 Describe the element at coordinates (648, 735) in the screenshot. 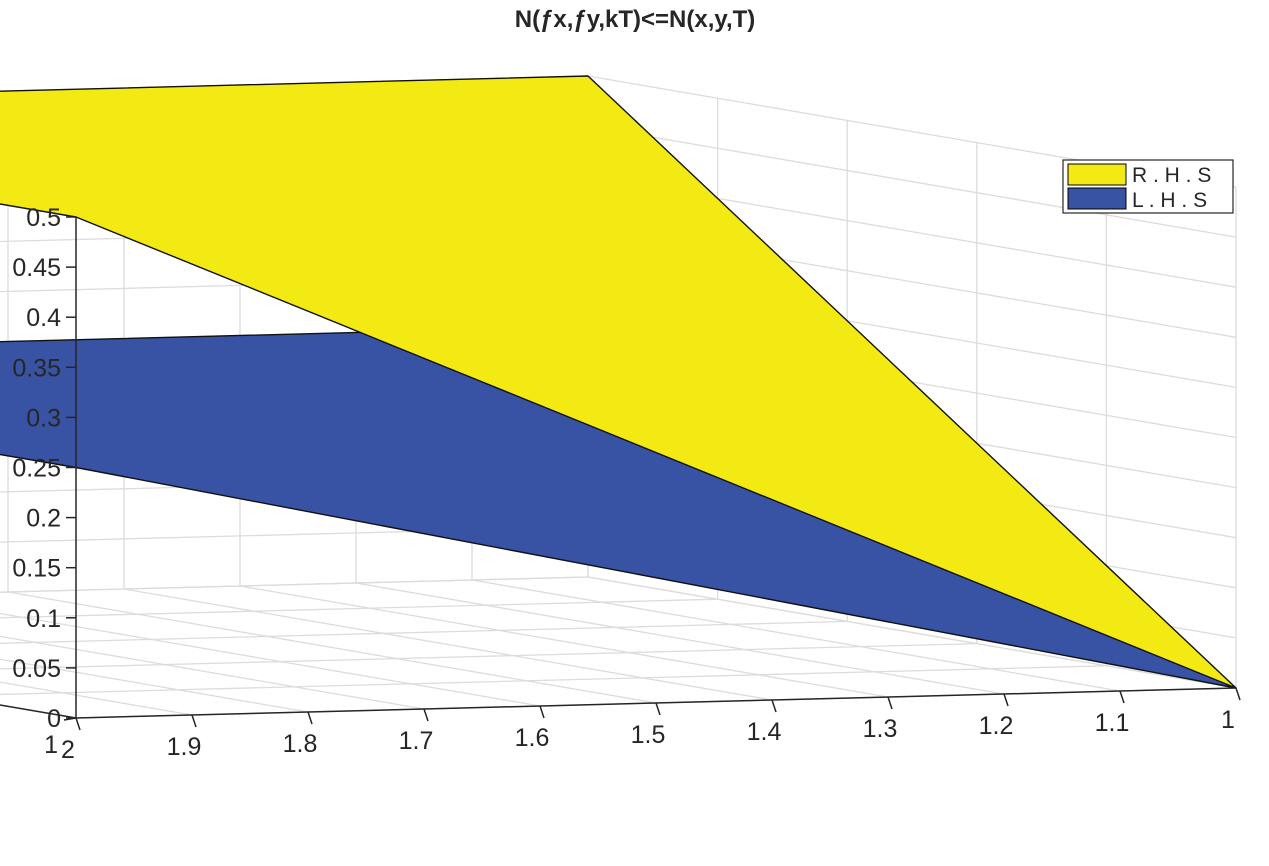

I see `x-tick-label: 1.5` at that location.